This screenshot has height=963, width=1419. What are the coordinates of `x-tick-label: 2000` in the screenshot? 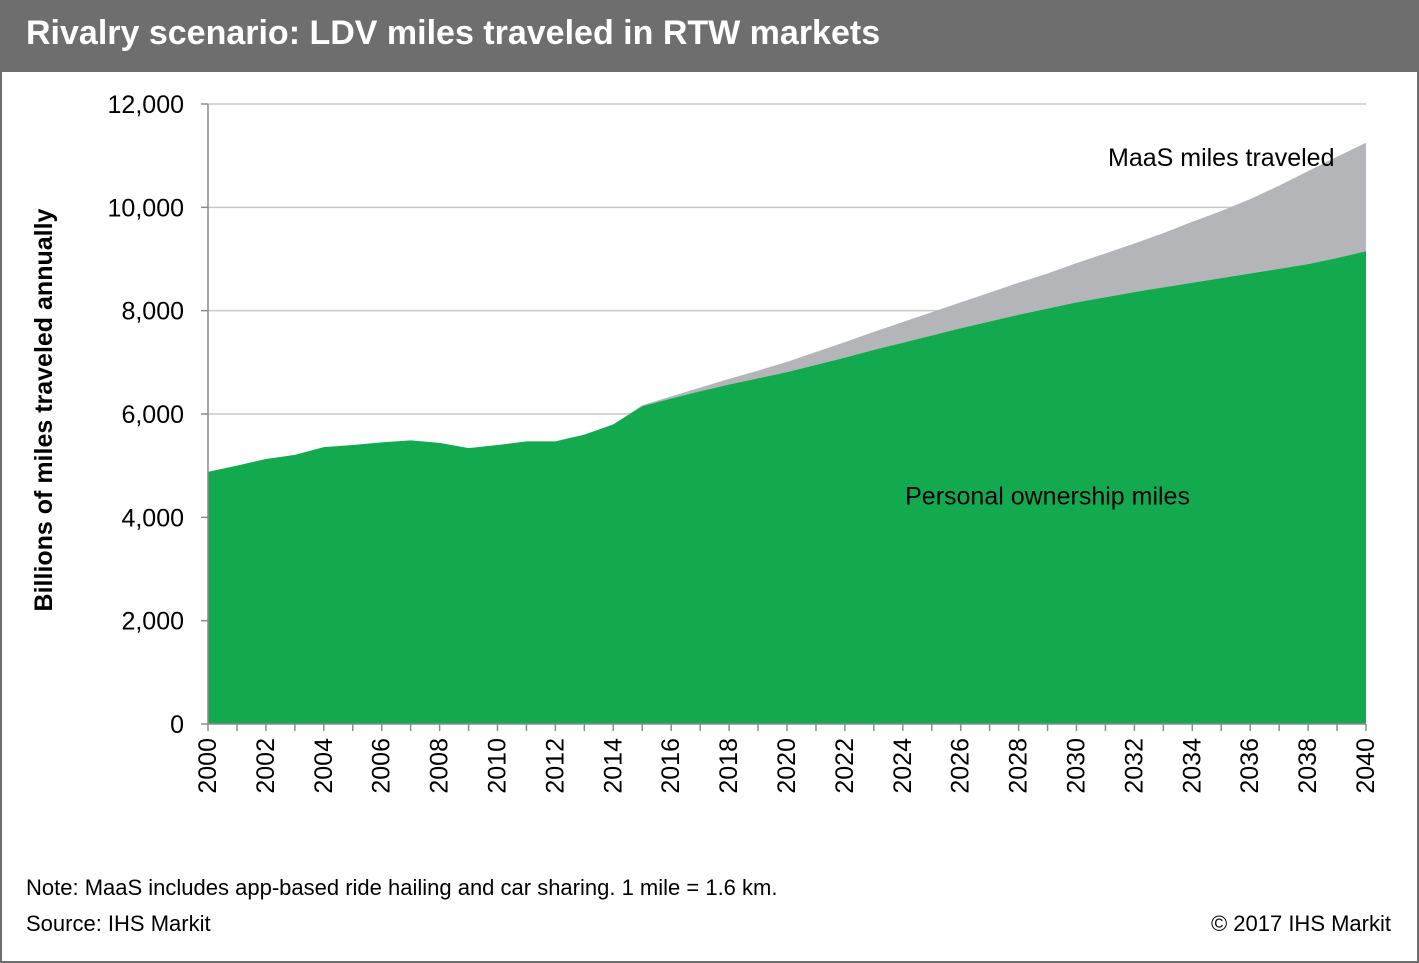 It's located at (208, 766).